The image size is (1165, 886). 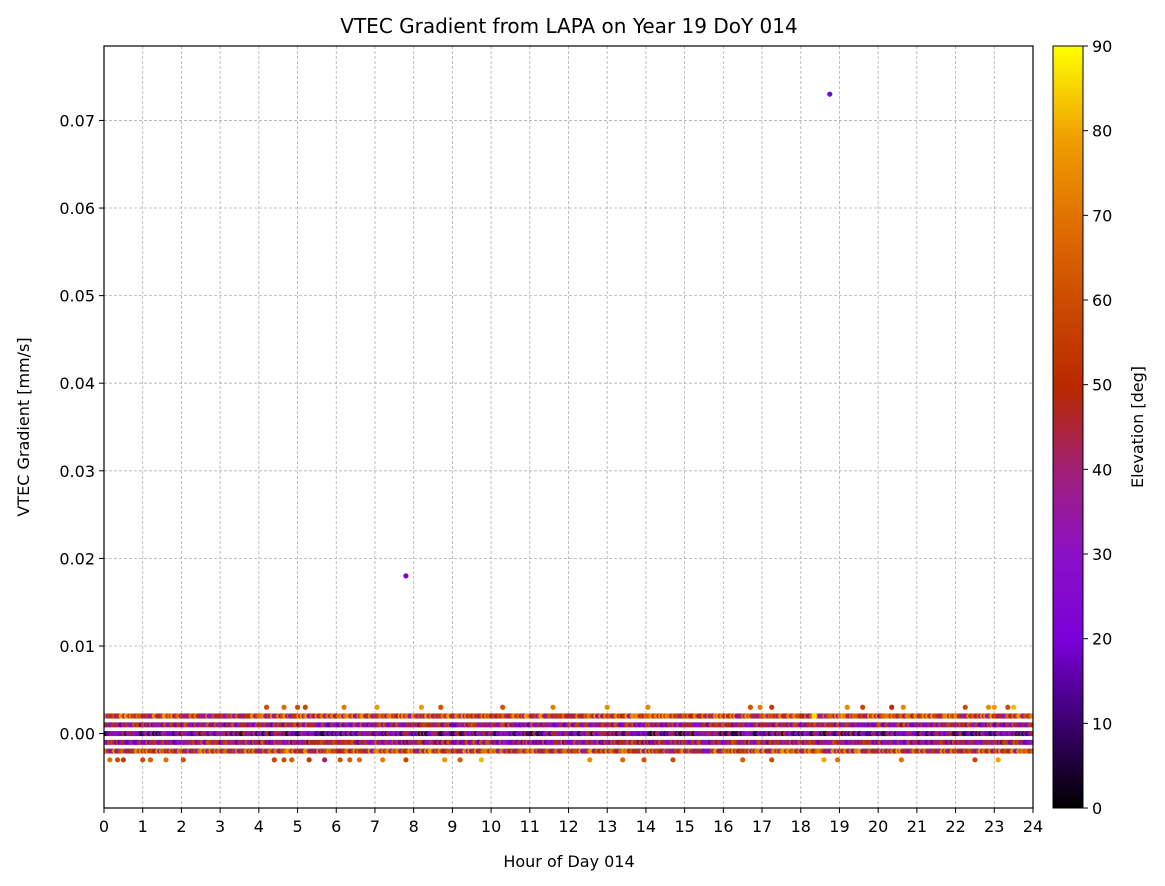 I want to click on x-tick-label: 8, so click(x=414, y=826).